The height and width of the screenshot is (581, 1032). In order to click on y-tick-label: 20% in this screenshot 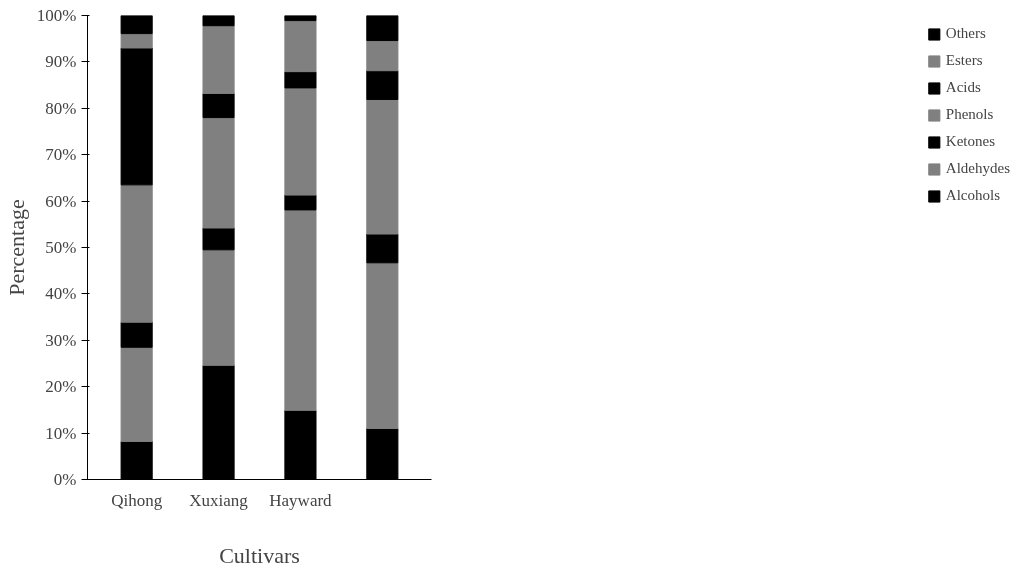, I will do `click(61, 387)`.